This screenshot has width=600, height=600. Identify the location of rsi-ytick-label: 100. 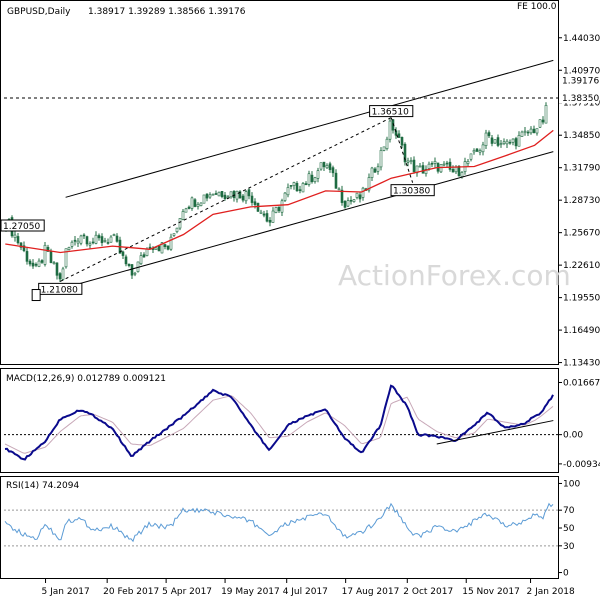
(571, 484).